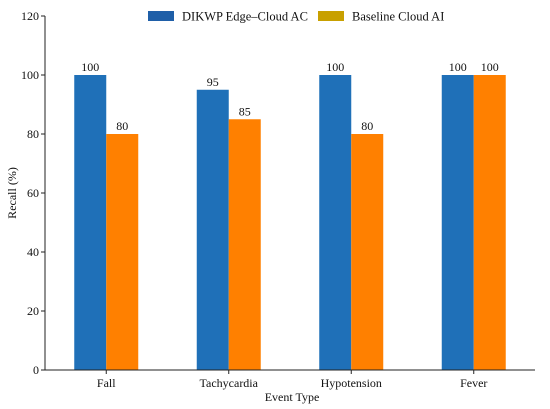 The width and height of the screenshot is (550, 409). Describe the element at coordinates (36, 370) in the screenshot. I see `y-tick-label: 0` at that location.